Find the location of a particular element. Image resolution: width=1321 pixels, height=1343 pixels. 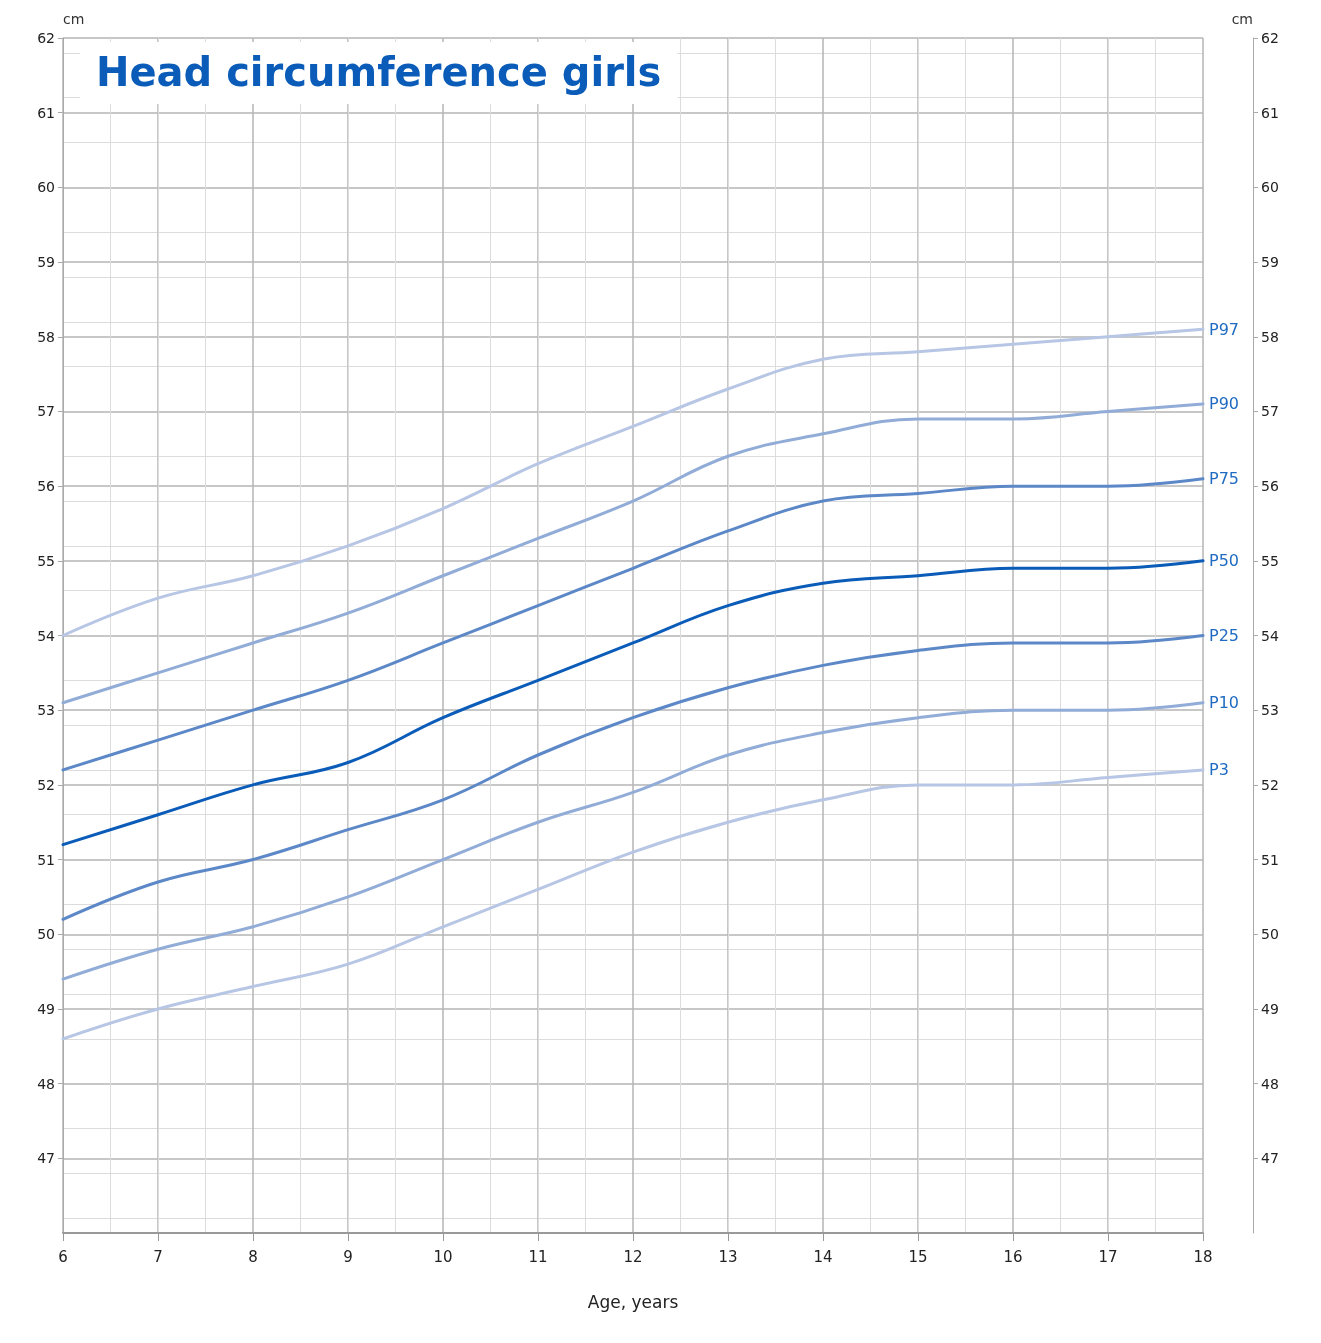

y-axis-title: cm is located at coordinates (74, 19).